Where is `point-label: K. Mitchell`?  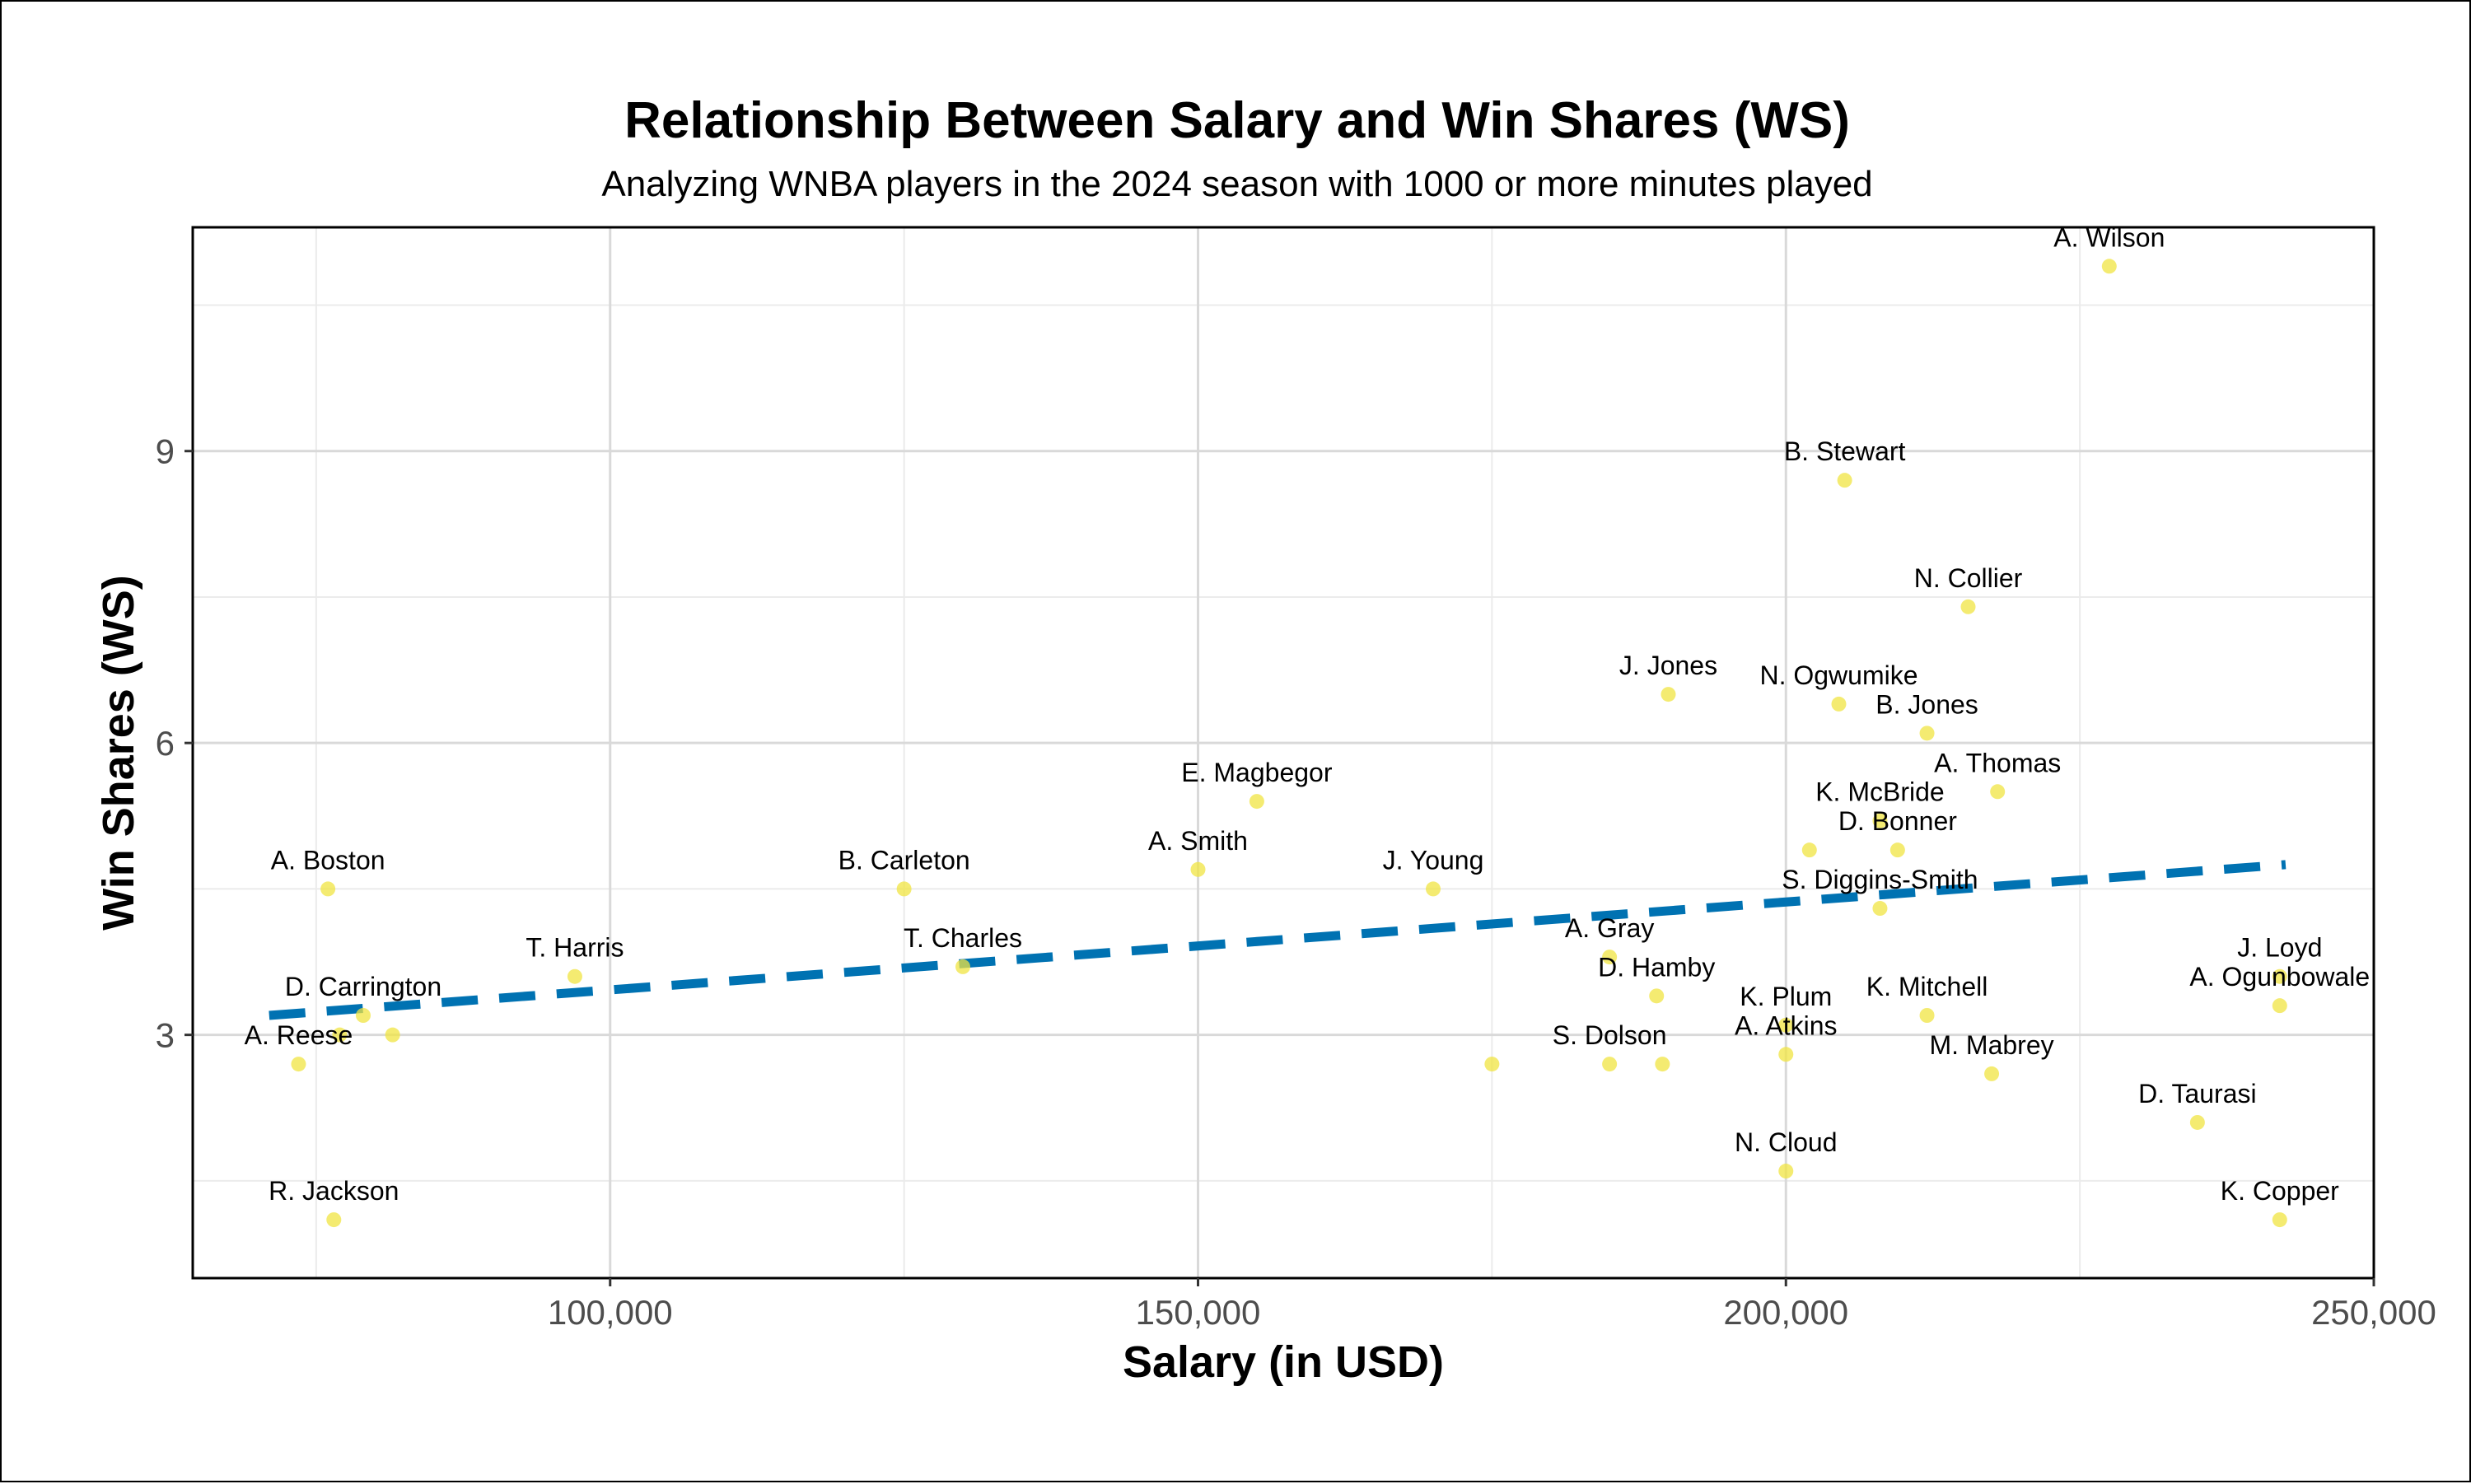 point-label: K. Mitchell is located at coordinates (1927, 986).